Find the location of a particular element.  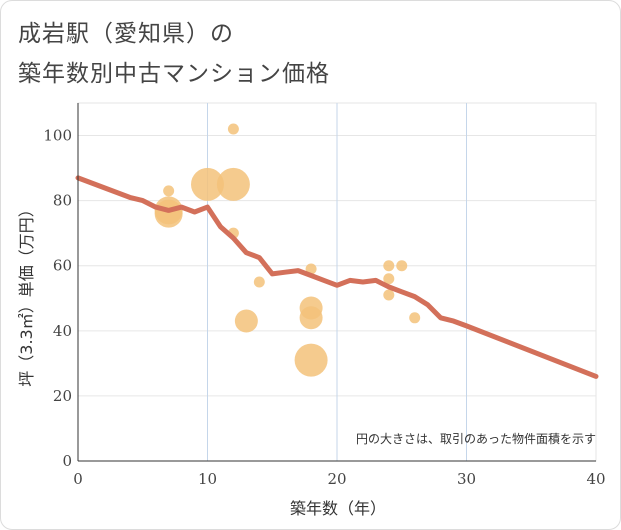

x-tick-label: 30 is located at coordinates (466, 479).